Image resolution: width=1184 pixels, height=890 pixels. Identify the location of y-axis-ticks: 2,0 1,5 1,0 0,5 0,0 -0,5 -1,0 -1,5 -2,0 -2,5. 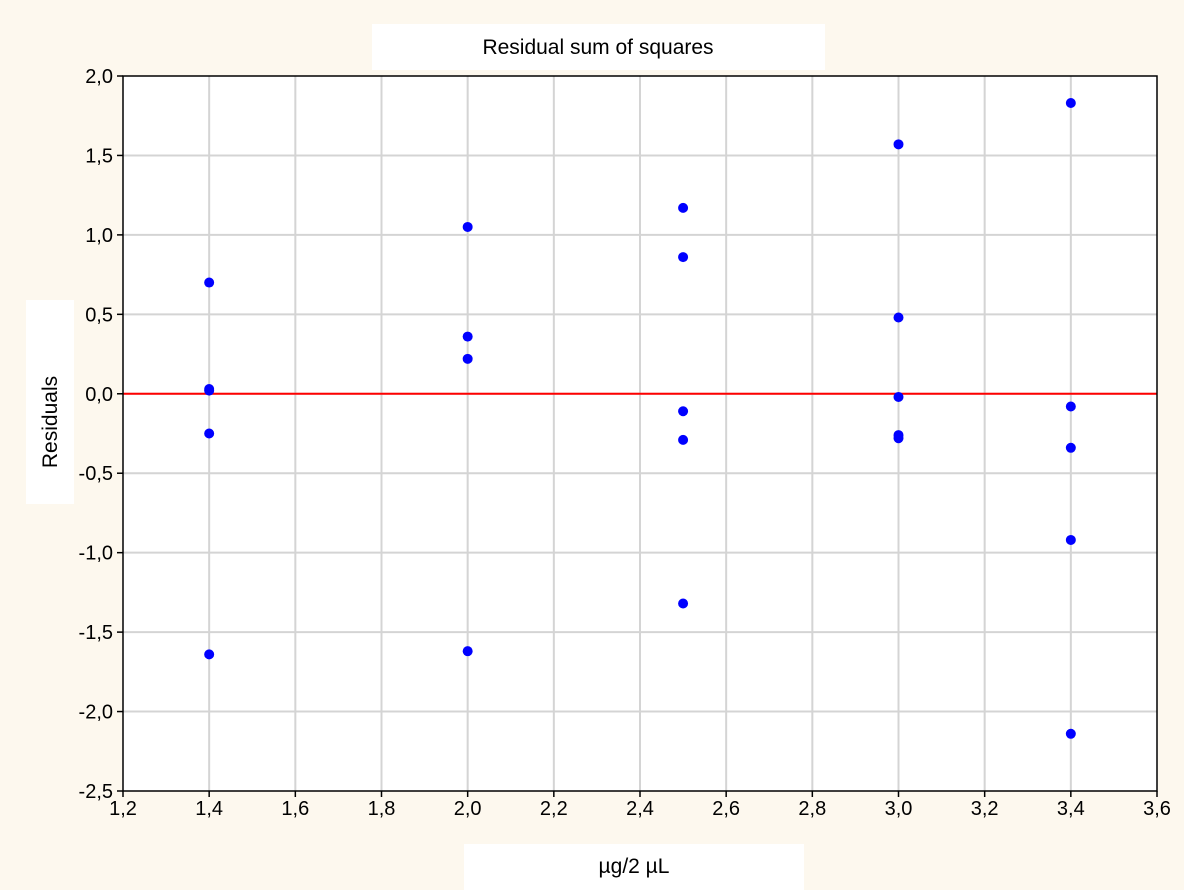
(101, 434).